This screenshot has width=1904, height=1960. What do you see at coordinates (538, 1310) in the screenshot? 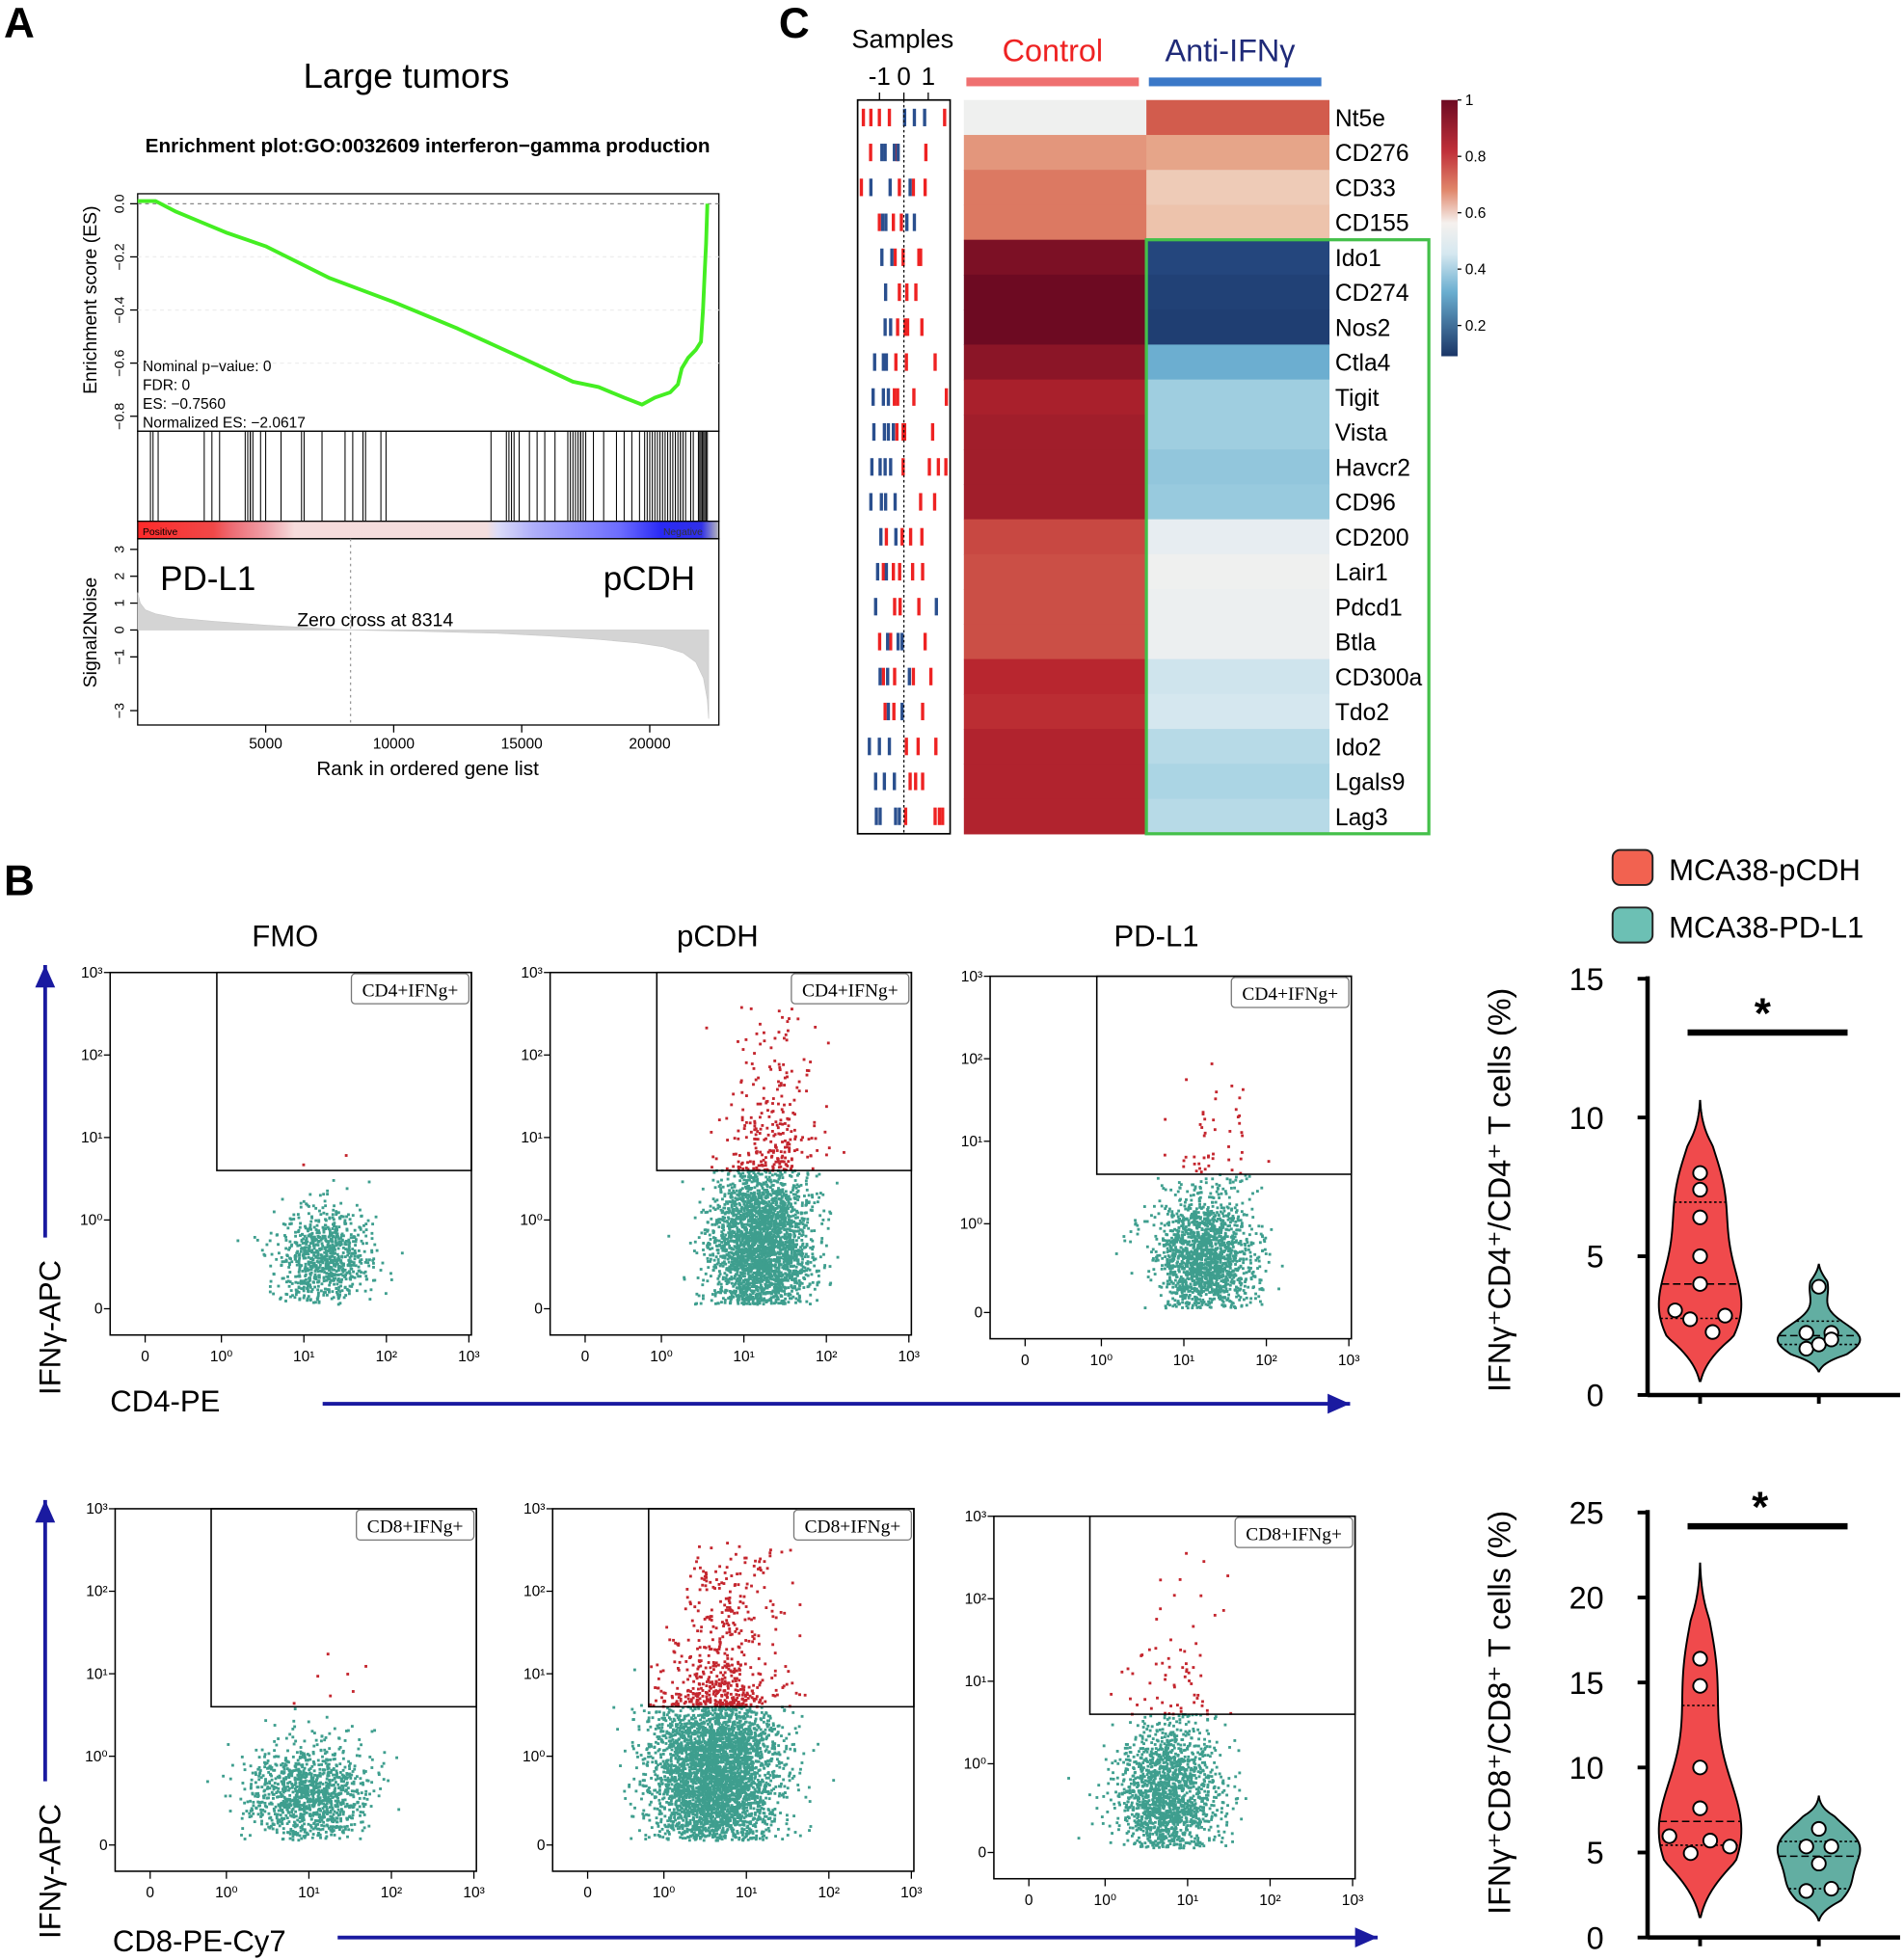
I see `y-tick-label: 0` at bounding box center [538, 1310].